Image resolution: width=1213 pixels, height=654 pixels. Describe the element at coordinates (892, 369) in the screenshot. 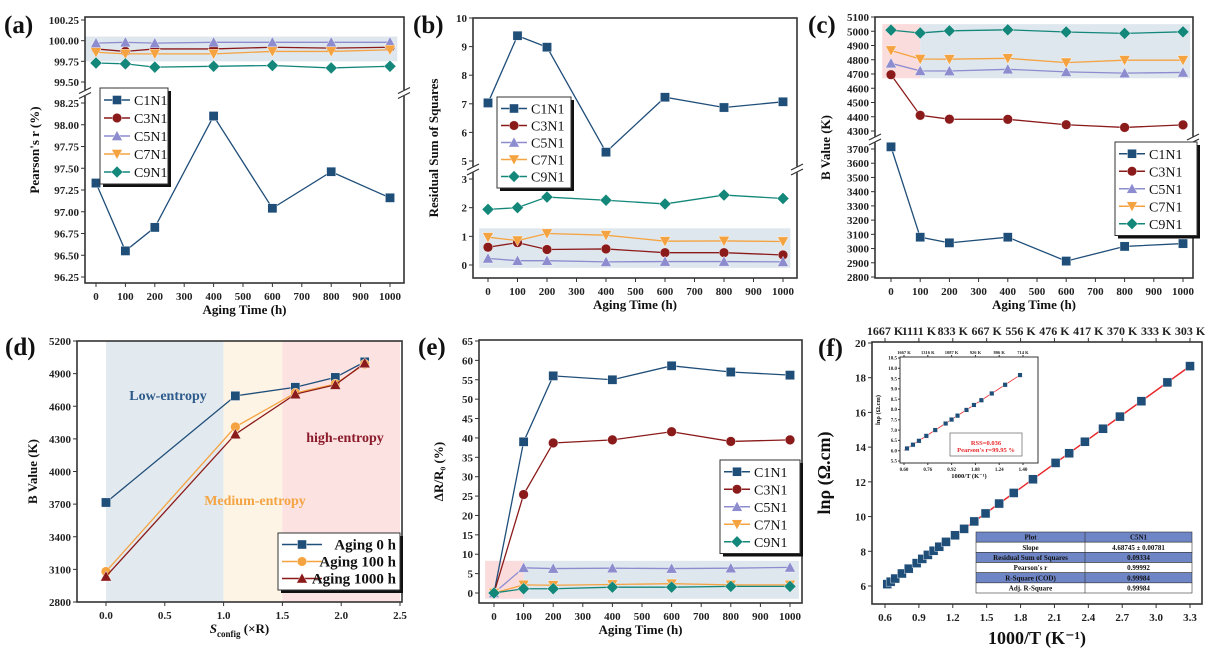

I see `y-tick-label: 10.0` at that location.